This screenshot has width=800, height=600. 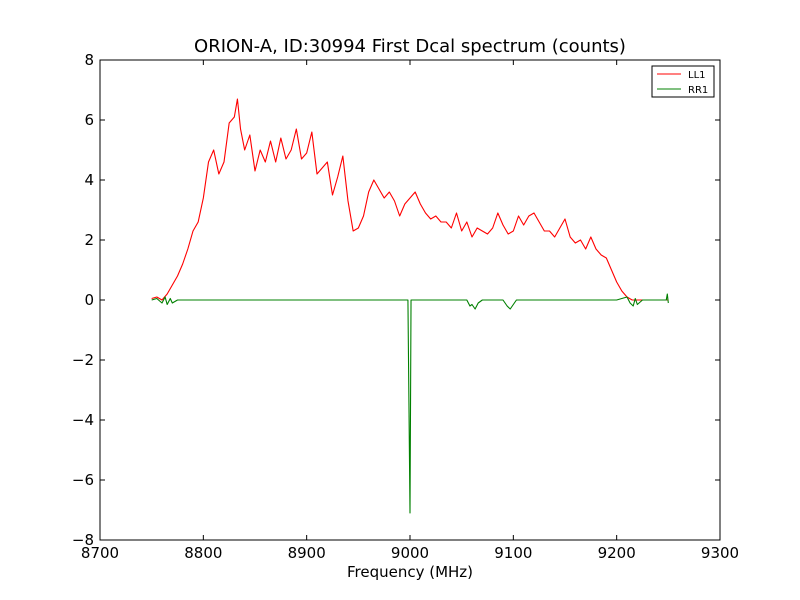 I want to click on x-tick-label: 8700, so click(x=100, y=553).